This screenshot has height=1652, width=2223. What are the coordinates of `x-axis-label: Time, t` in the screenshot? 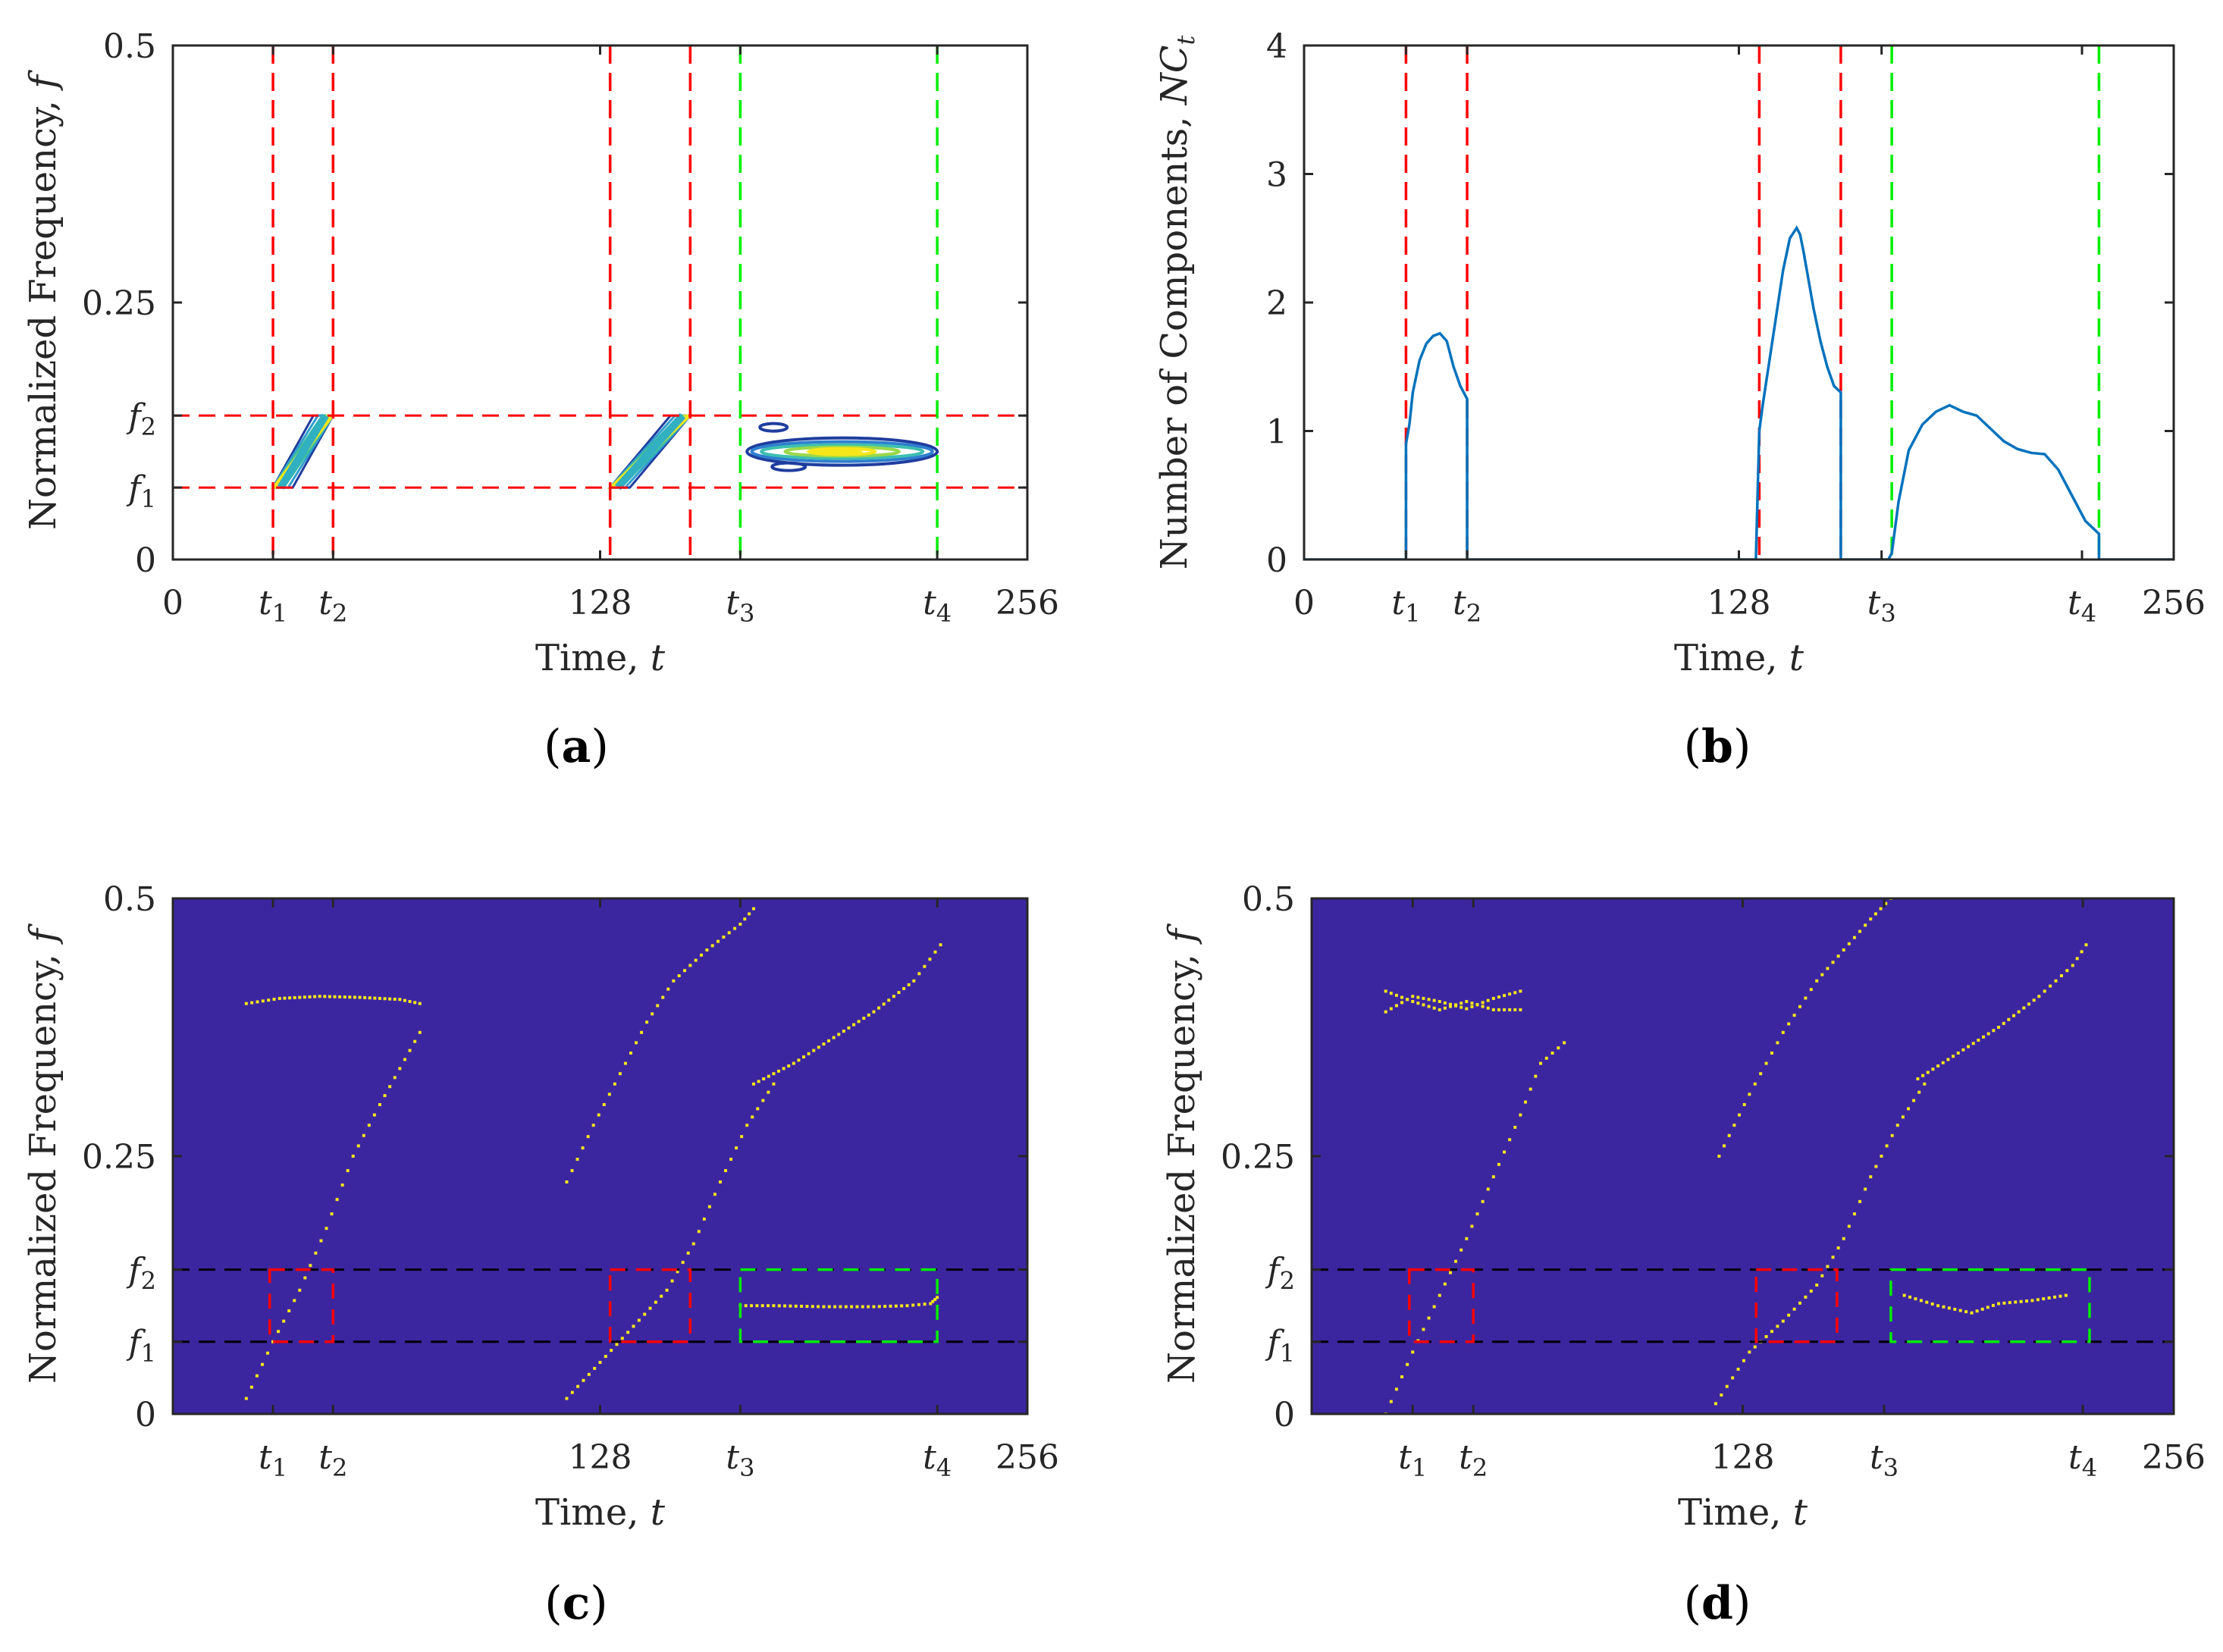 It's located at (600, 1512).